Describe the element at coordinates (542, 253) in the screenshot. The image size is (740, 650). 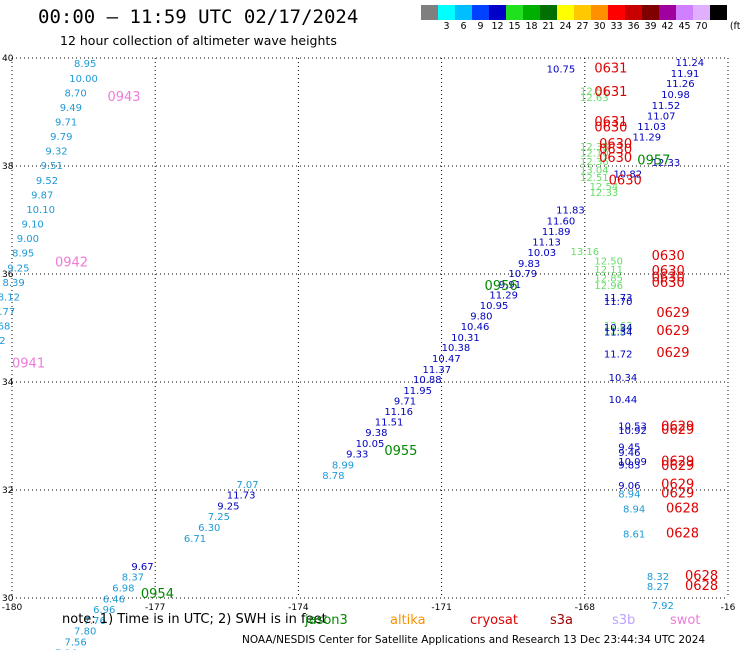
I see `wave-height-value: 10.03` at that location.